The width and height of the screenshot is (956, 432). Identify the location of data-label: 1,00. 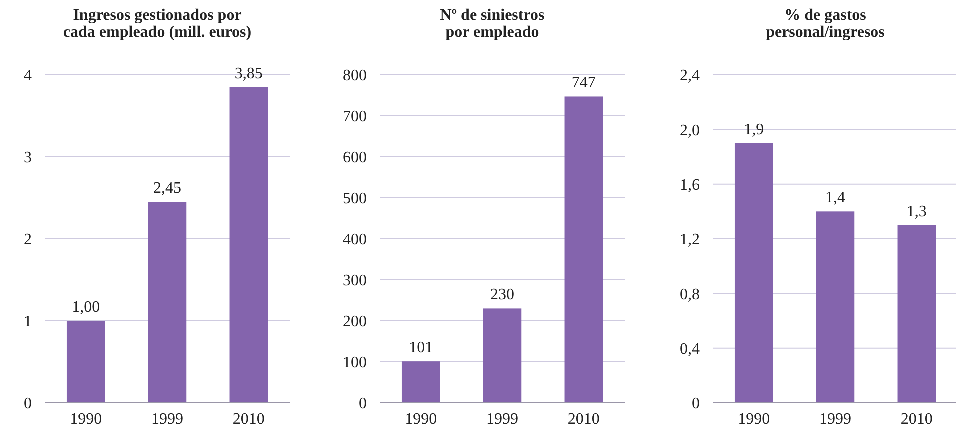
(86, 307).